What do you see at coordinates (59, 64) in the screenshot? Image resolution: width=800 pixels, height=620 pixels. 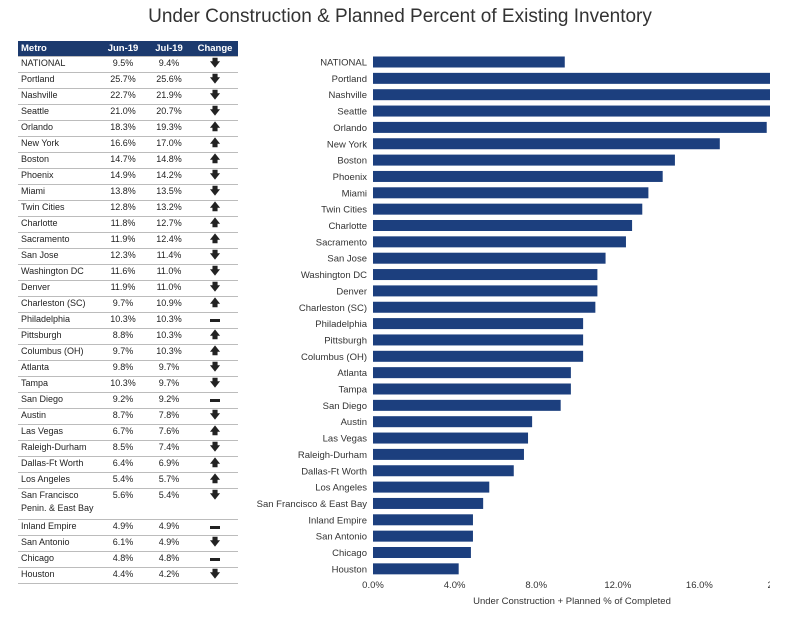 I see `metro-cell: NATIONAL` at bounding box center [59, 64].